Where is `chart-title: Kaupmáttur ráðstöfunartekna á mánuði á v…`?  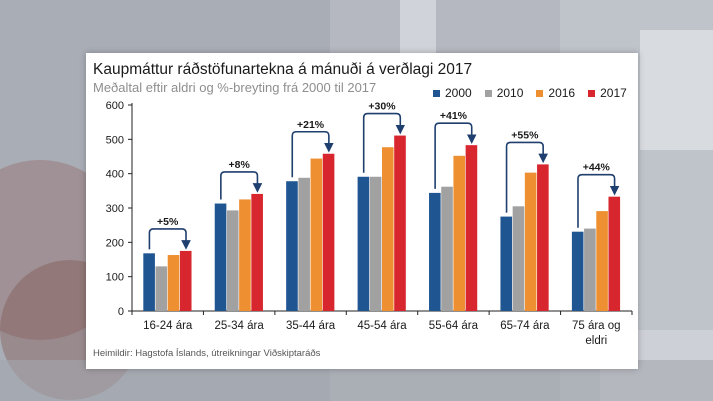 chart-title: Kaupmáttur ráðstöfunartekna á mánuði á v… is located at coordinates (283, 69).